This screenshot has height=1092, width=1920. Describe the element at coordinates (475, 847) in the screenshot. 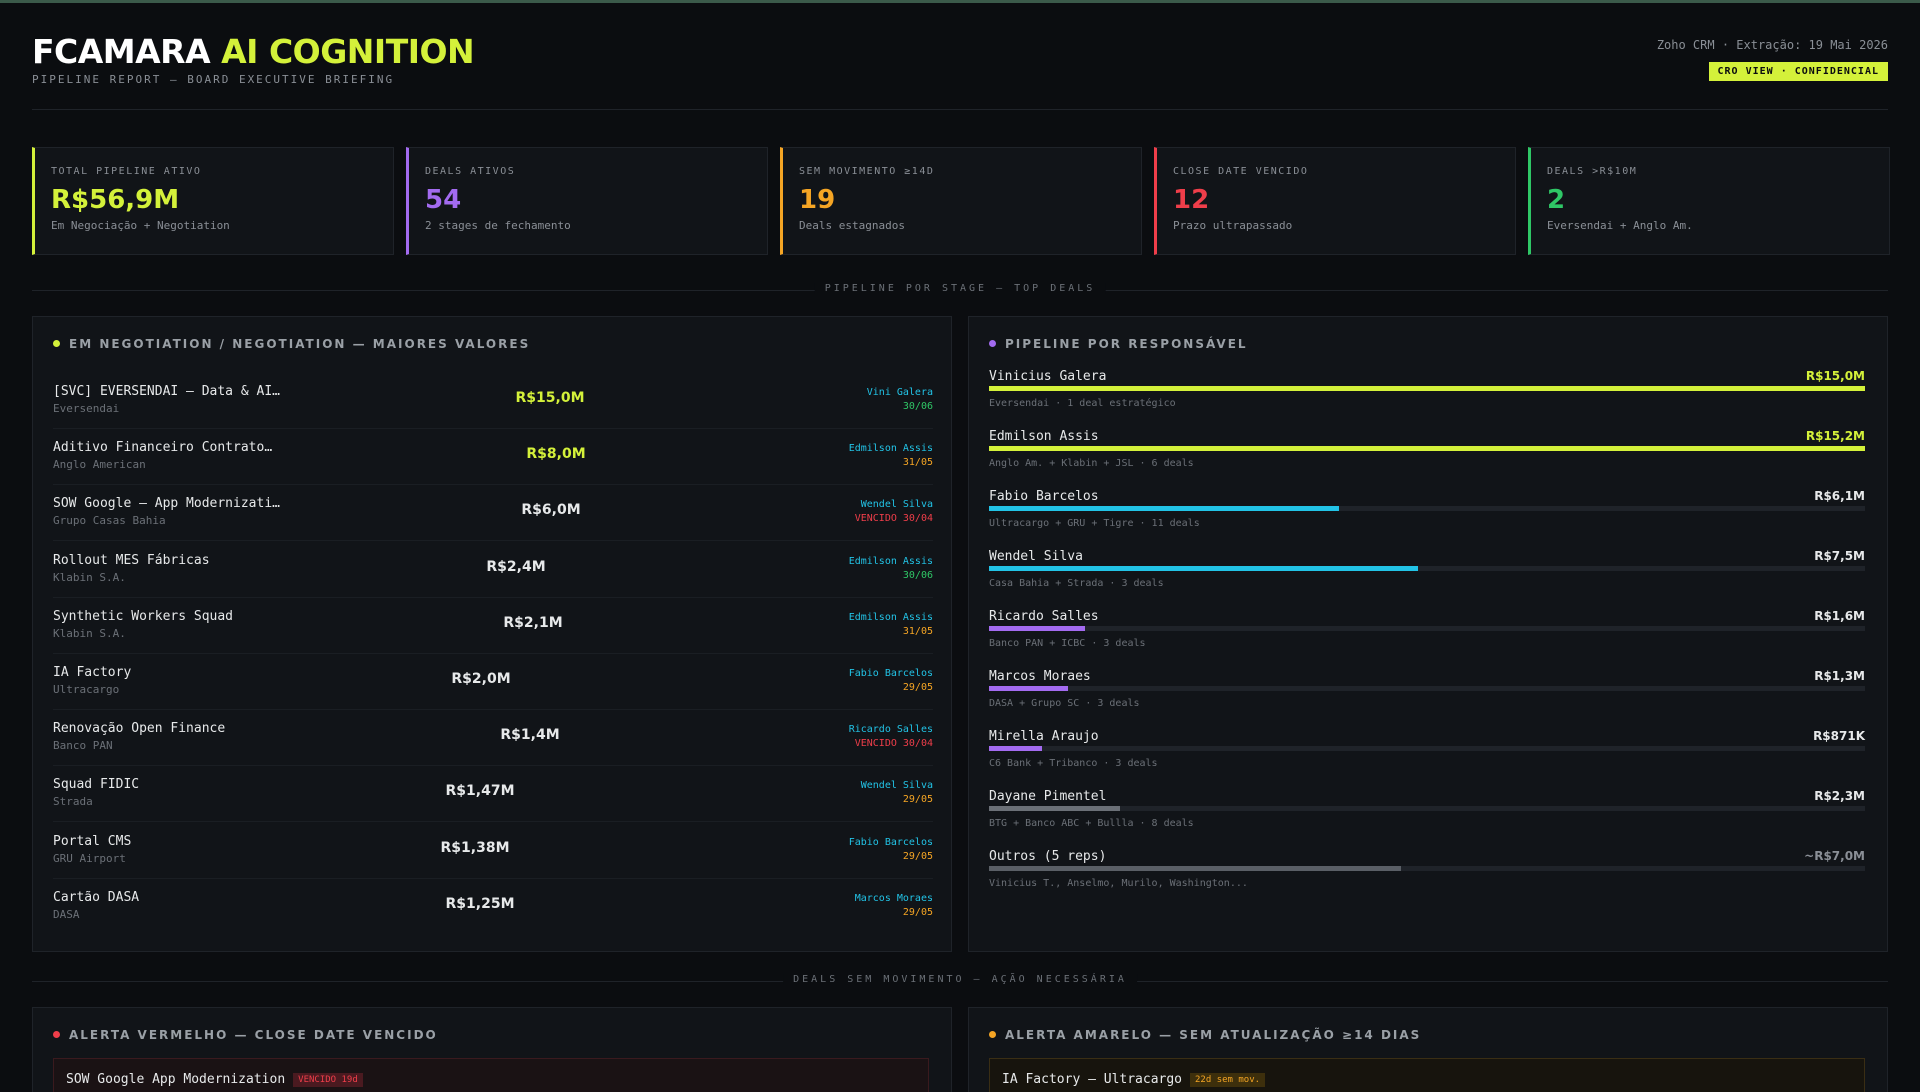

I see `deal-value: R$1,38M` at that location.